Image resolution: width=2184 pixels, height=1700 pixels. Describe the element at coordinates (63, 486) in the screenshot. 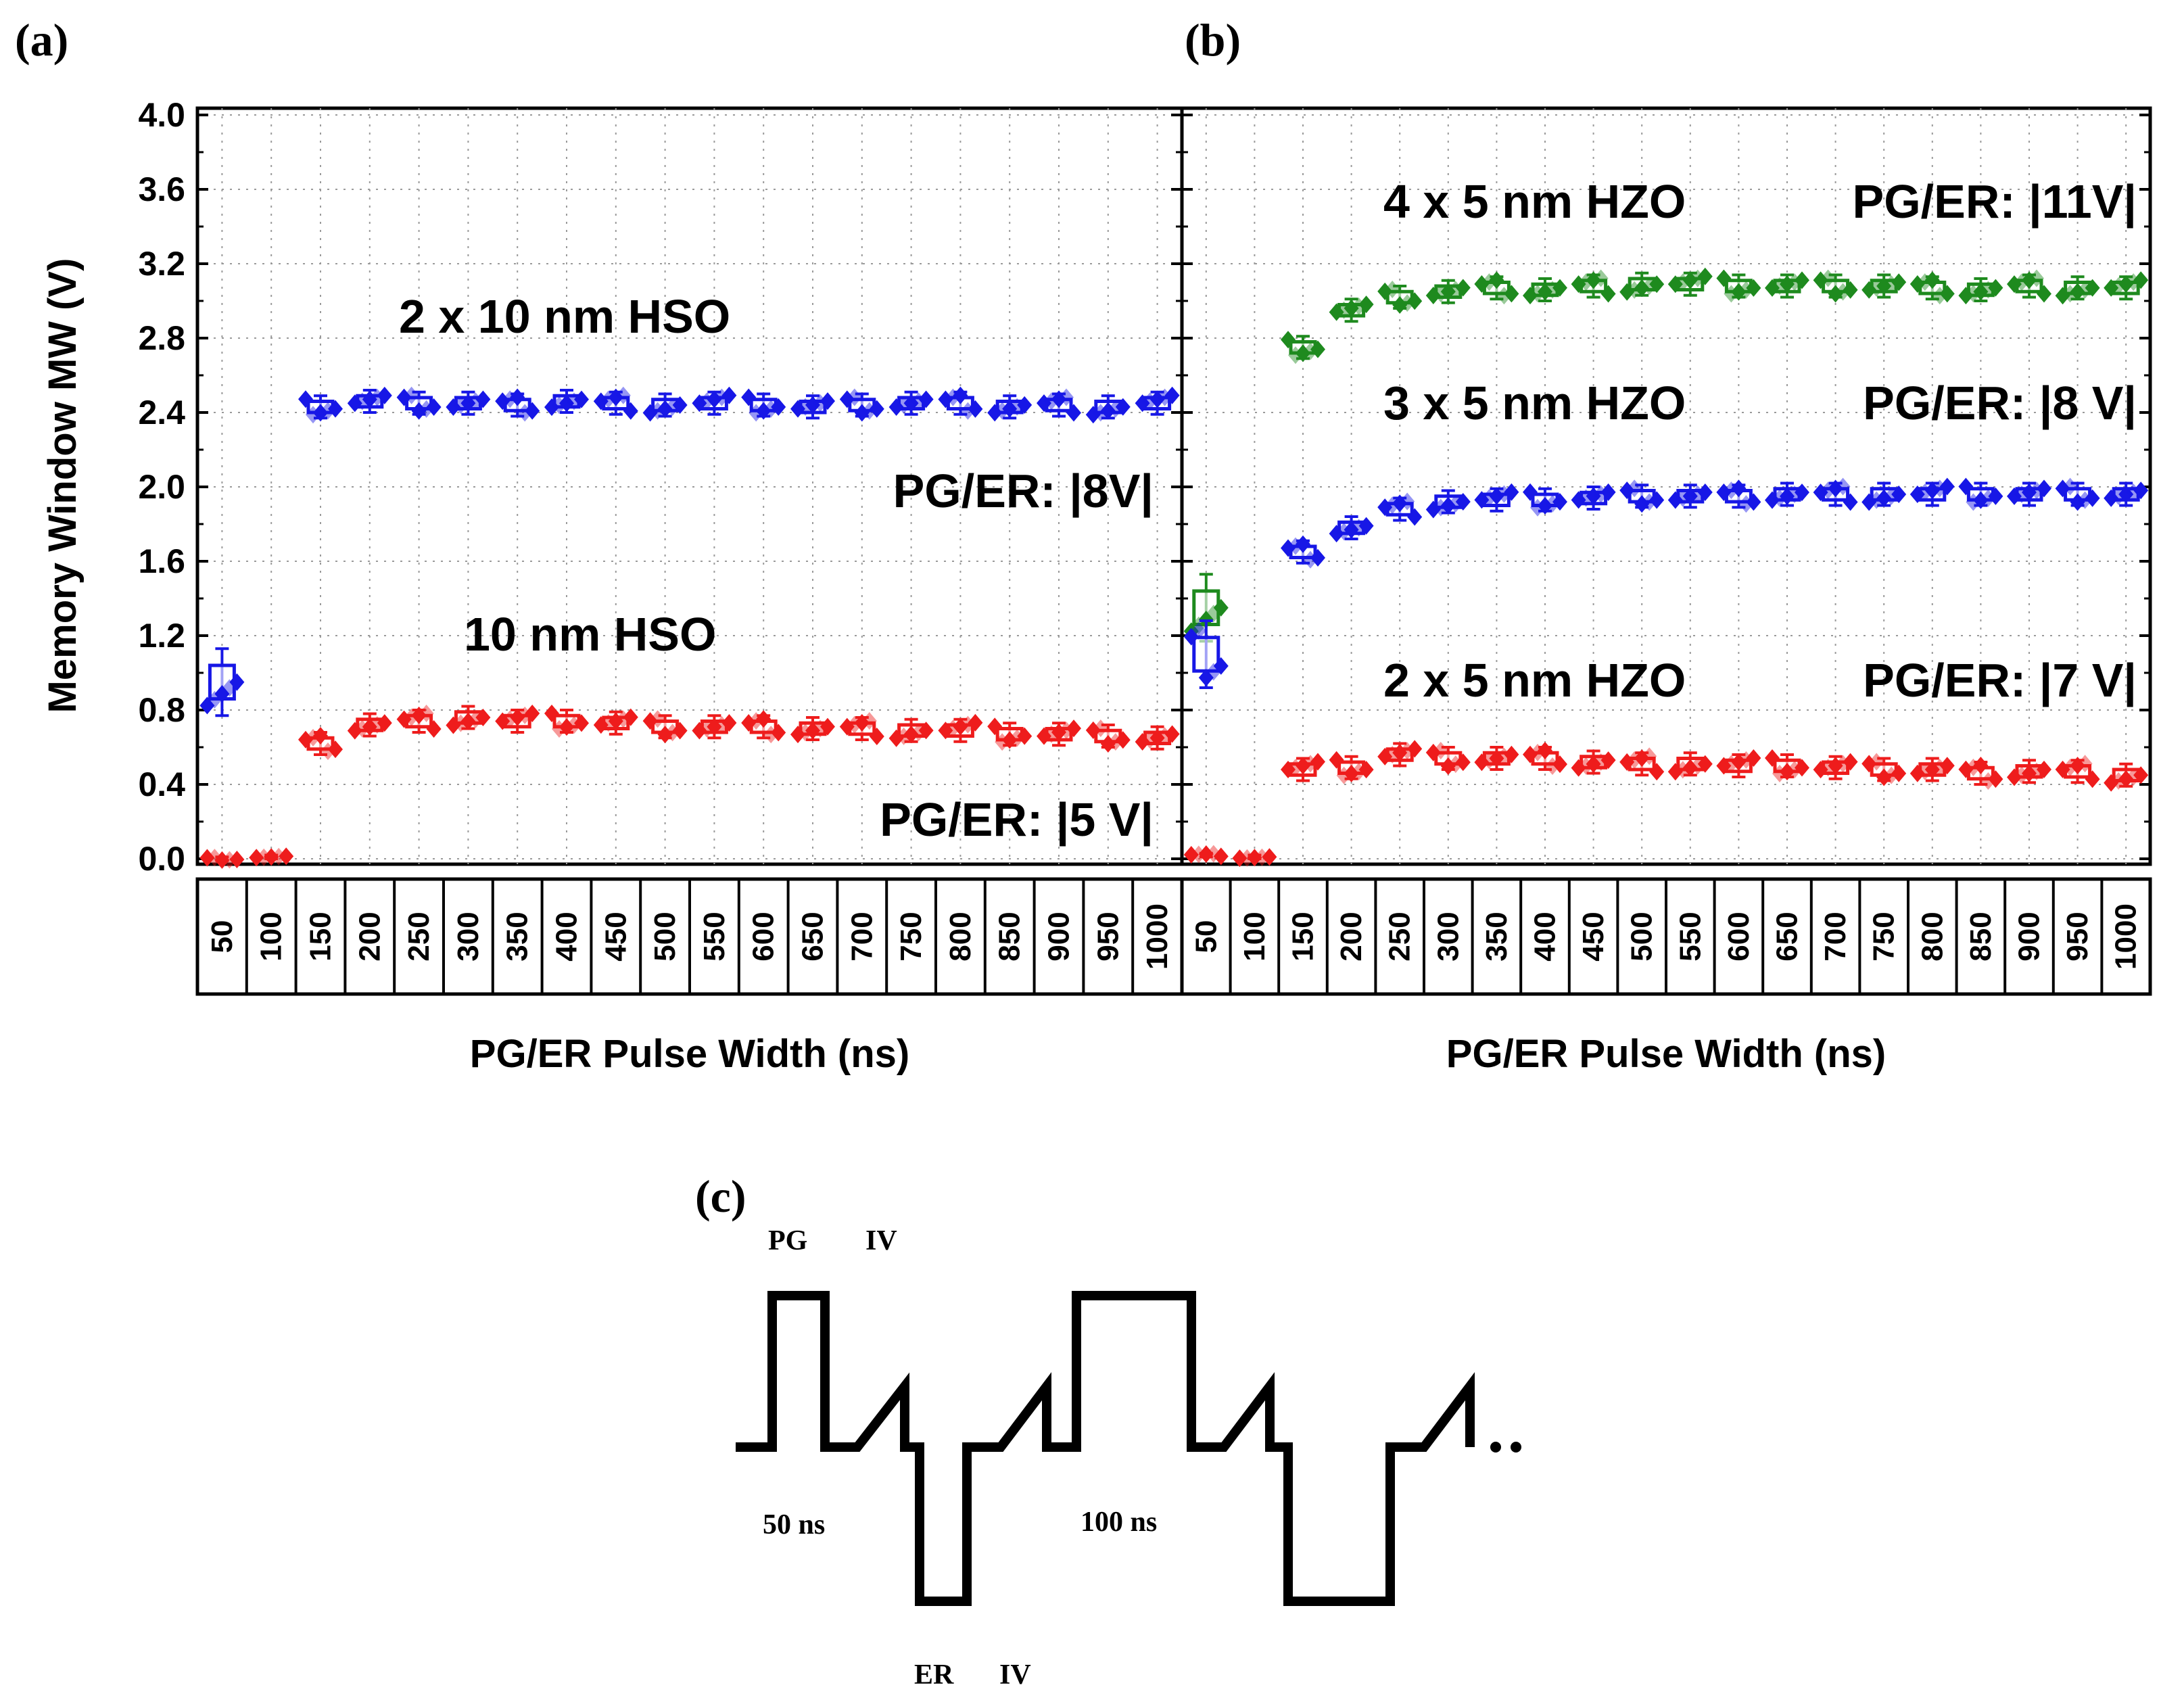

I see `y-axis-title: Memory Window MW (V)` at that location.